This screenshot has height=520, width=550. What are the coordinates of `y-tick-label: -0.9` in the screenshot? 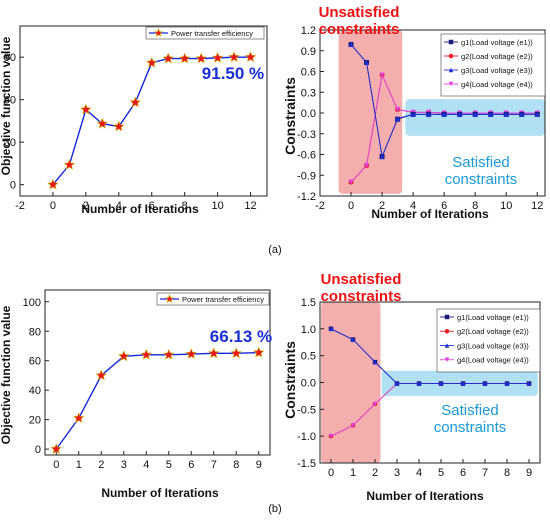 It's located at (306, 176).